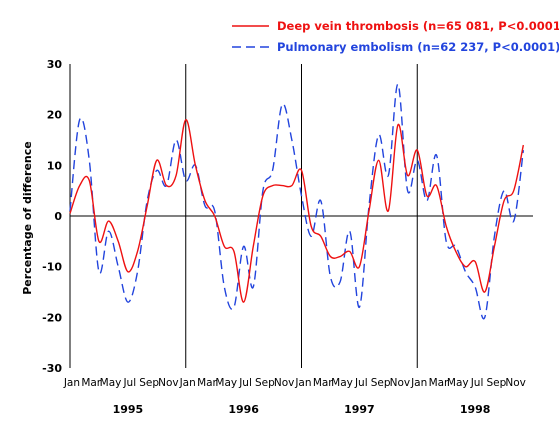  Describe the element at coordinates (55, 165) in the screenshot. I see `y-tick-label: 10` at that location.